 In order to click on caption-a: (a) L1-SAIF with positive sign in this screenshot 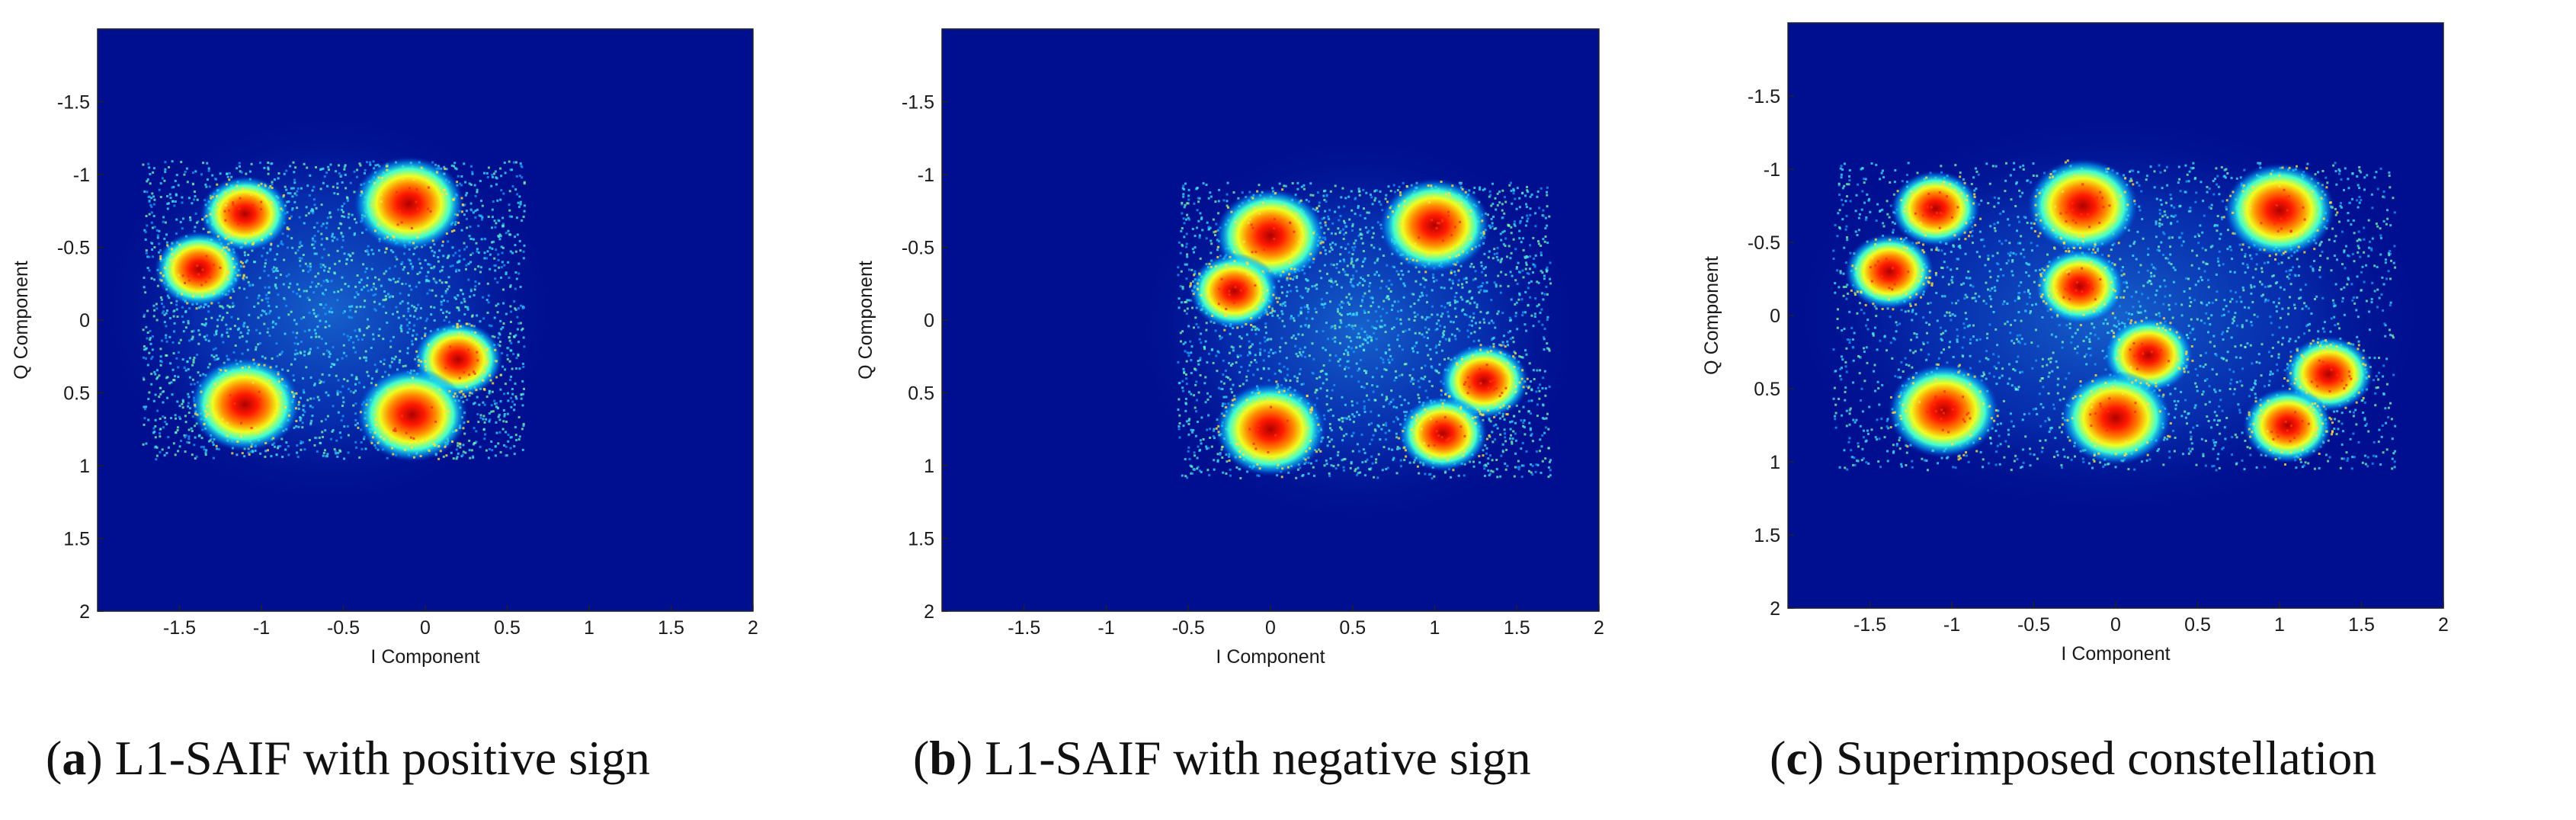, I will do `click(348, 758)`.